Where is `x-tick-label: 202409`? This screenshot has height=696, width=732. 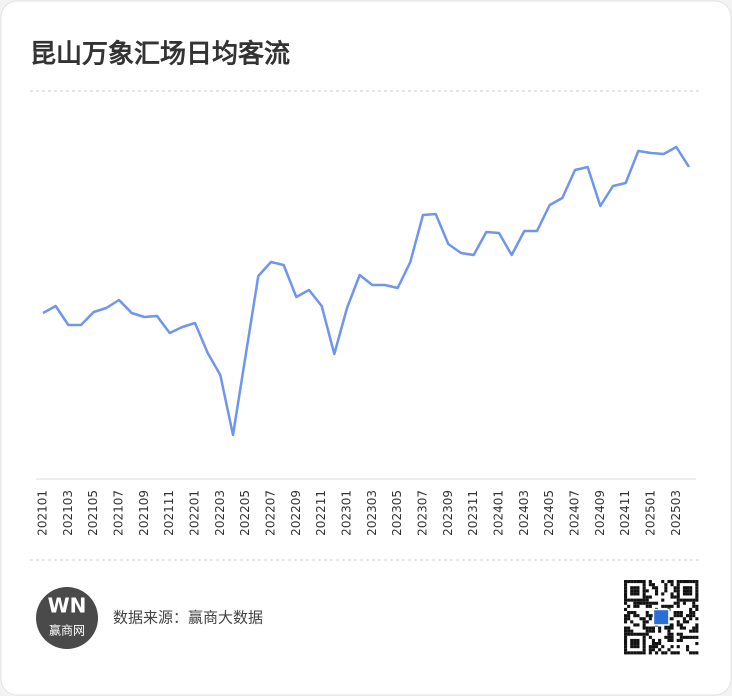 x-tick-label: 202409 is located at coordinates (600, 513).